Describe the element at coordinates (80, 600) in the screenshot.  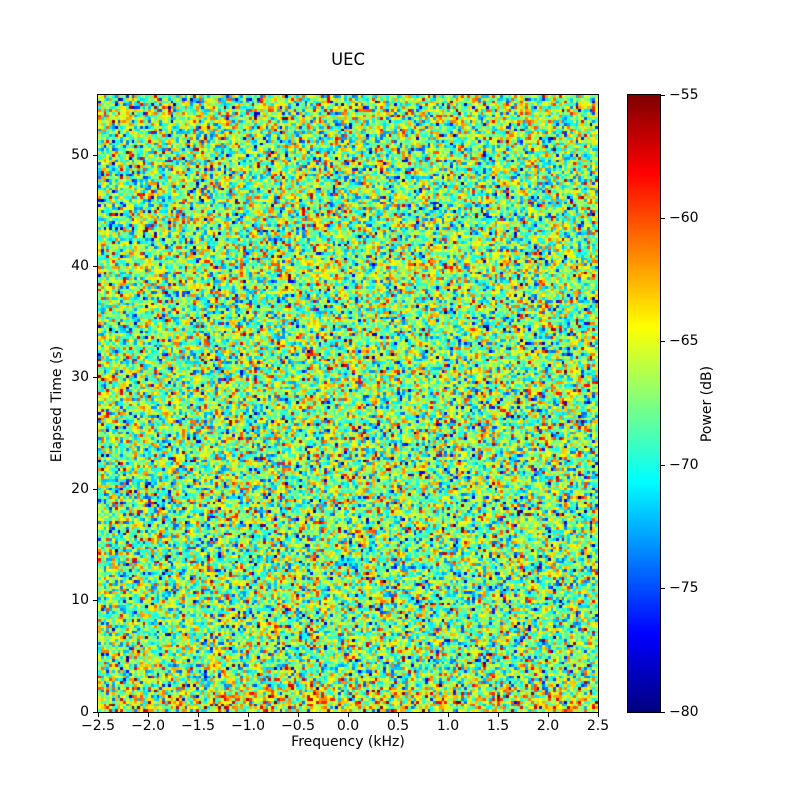
I see `y-tick-label: 10` at that location.